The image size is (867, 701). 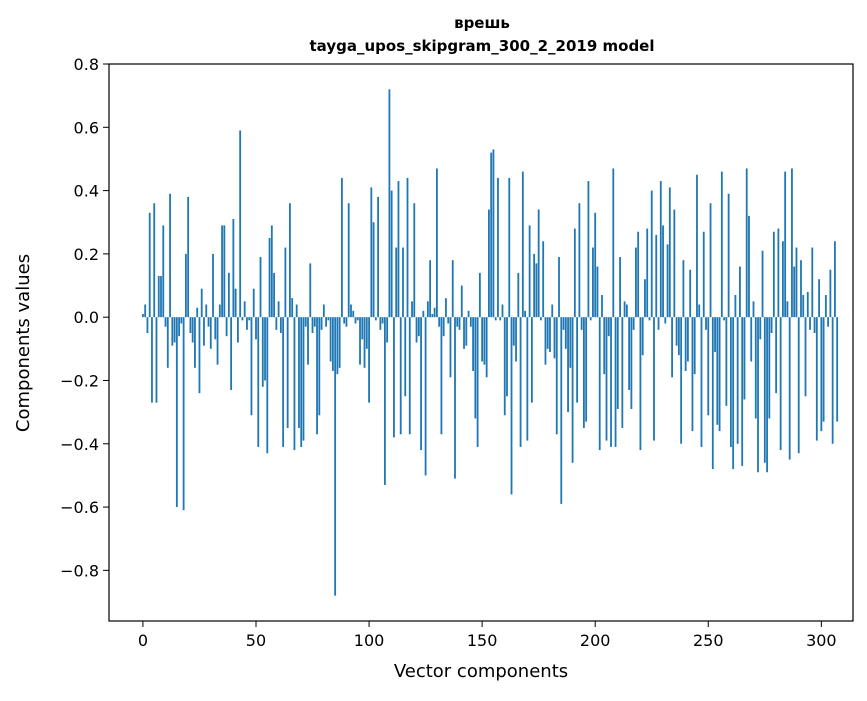 I want to click on x-tick-label: 250, so click(x=708, y=640).